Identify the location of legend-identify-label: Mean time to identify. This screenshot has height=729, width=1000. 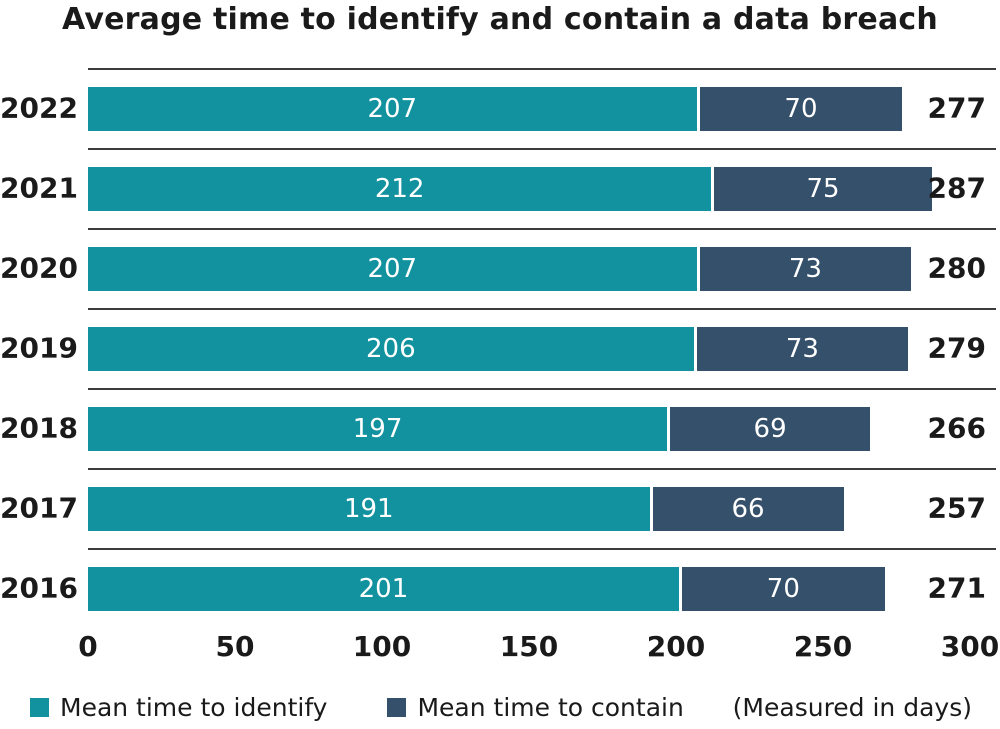
(194, 707).